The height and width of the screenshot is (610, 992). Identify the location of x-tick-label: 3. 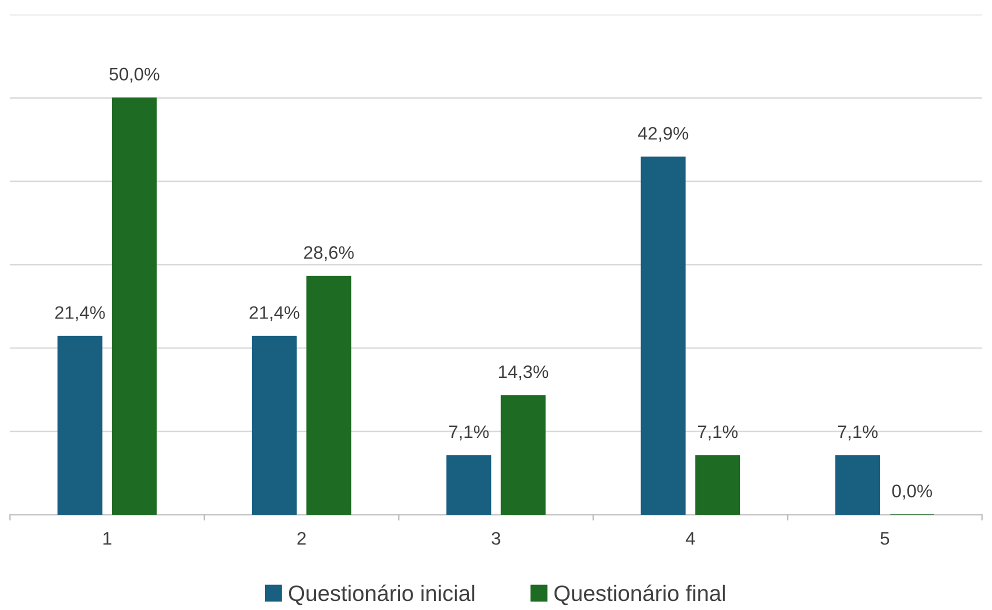
(496, 538).